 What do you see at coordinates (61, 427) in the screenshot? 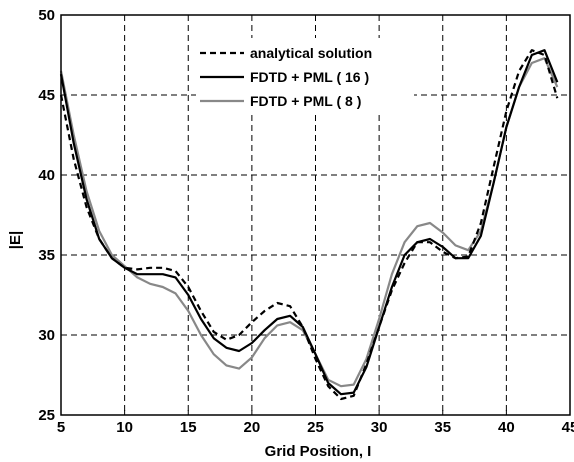
I see `x-tick-label: 5` at bounding box center [61, 427].